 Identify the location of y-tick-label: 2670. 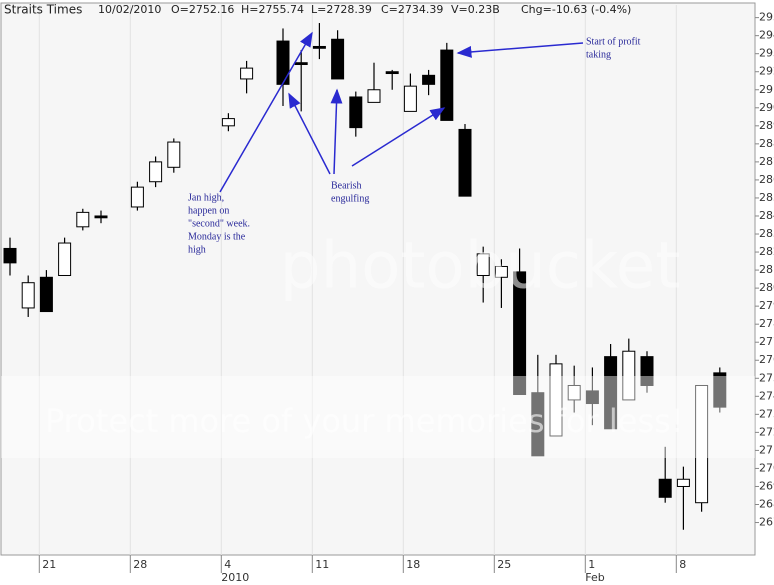
(766, 522).